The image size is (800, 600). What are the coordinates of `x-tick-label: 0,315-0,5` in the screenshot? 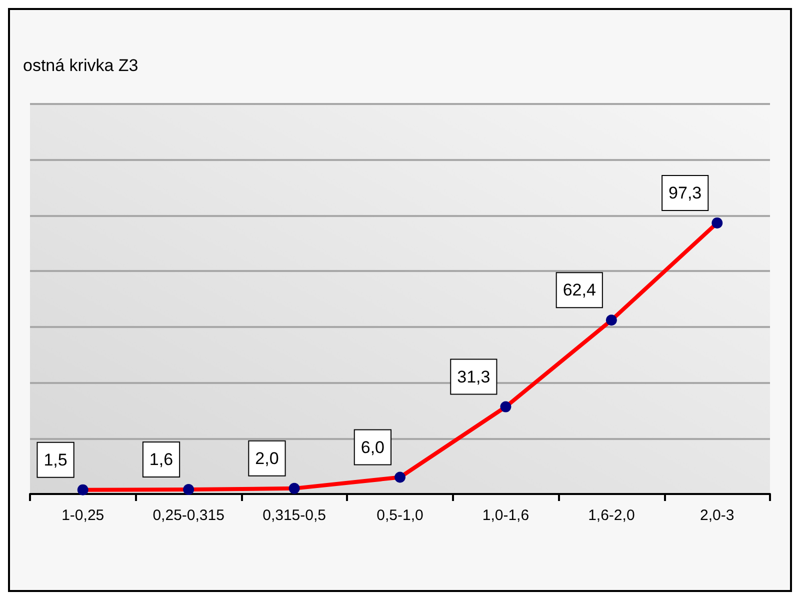 It's located at (294, 515).